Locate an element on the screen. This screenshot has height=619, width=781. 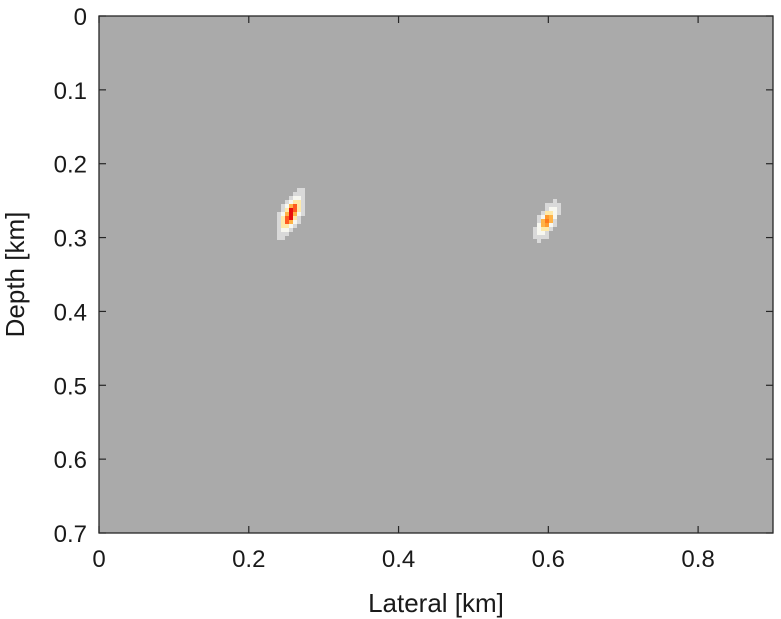
x-tick-label: 0.4 is located at coordinates (398, 559).